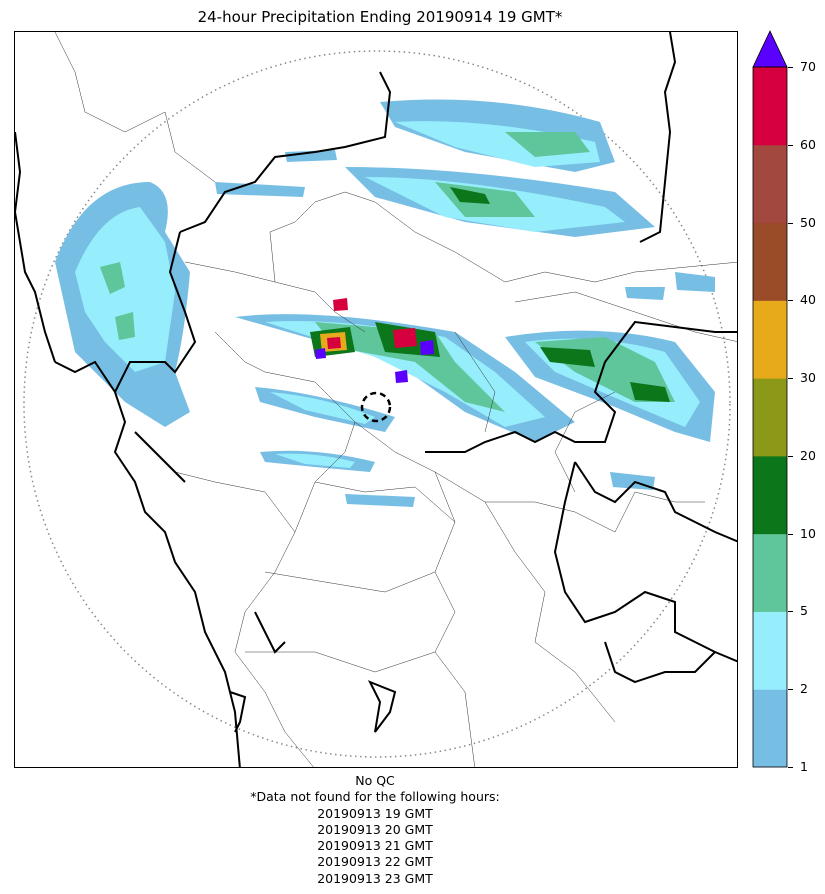  I want to click on colorbar-tick-label: 40, so click(808, 300).